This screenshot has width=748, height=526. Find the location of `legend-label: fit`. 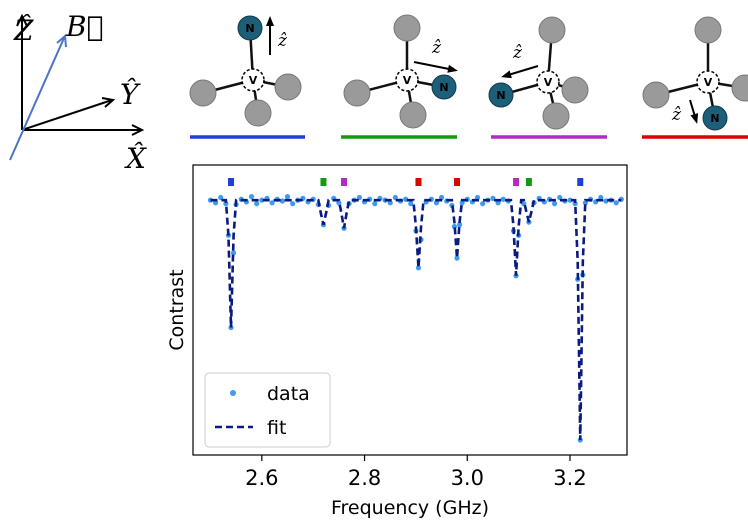

legend-label: fit is located at coordinates (276, 428).